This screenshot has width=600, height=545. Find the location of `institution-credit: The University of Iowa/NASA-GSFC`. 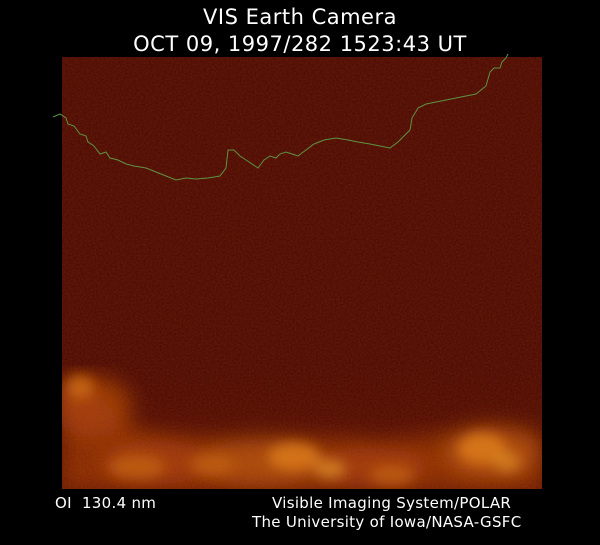

institution-credit: The University of Iowa/NASA-GSFC is located at coordinates (387, 522).